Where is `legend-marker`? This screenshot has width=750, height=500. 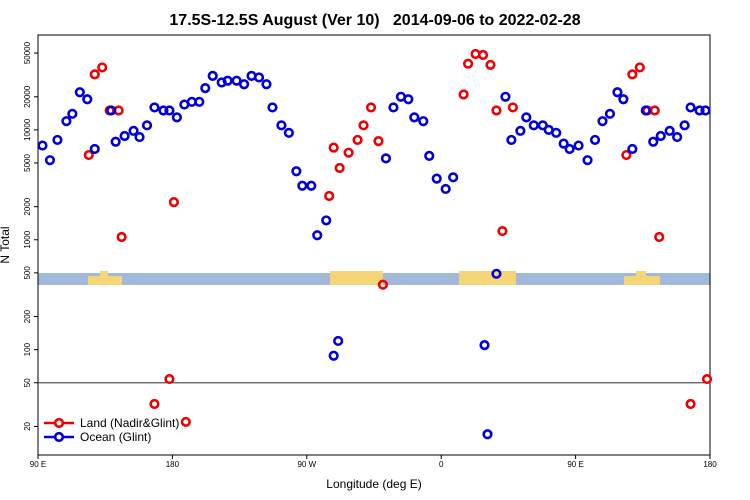 legend-marker is located at coordinates (59, 437).